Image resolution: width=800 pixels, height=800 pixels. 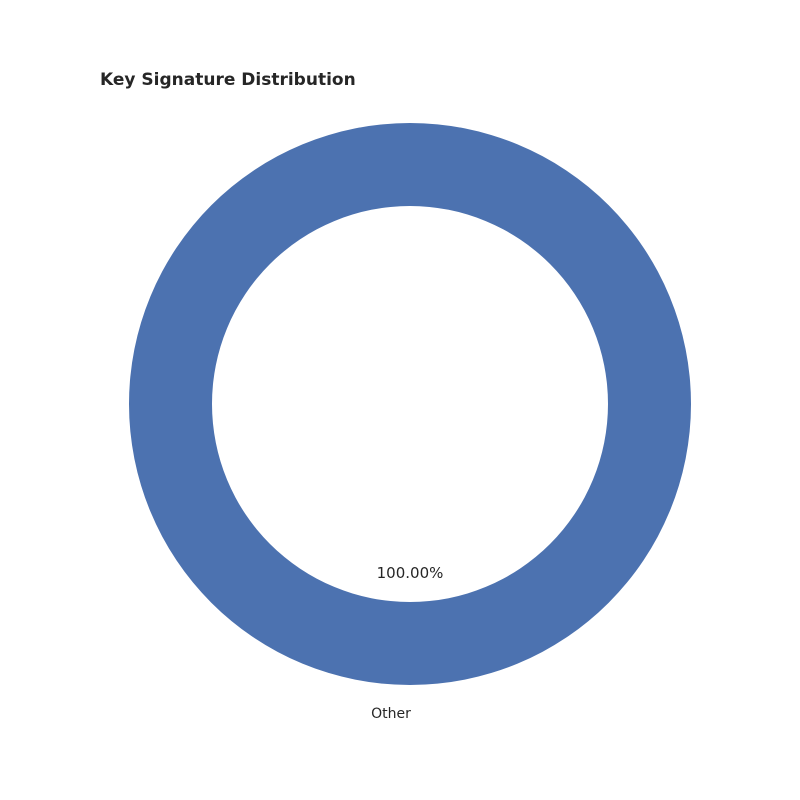 What do you see at coordinates (407, 643) in the screenshot?
I see `donut-labels: 100.00% Other` at bounding box center [407, 643].